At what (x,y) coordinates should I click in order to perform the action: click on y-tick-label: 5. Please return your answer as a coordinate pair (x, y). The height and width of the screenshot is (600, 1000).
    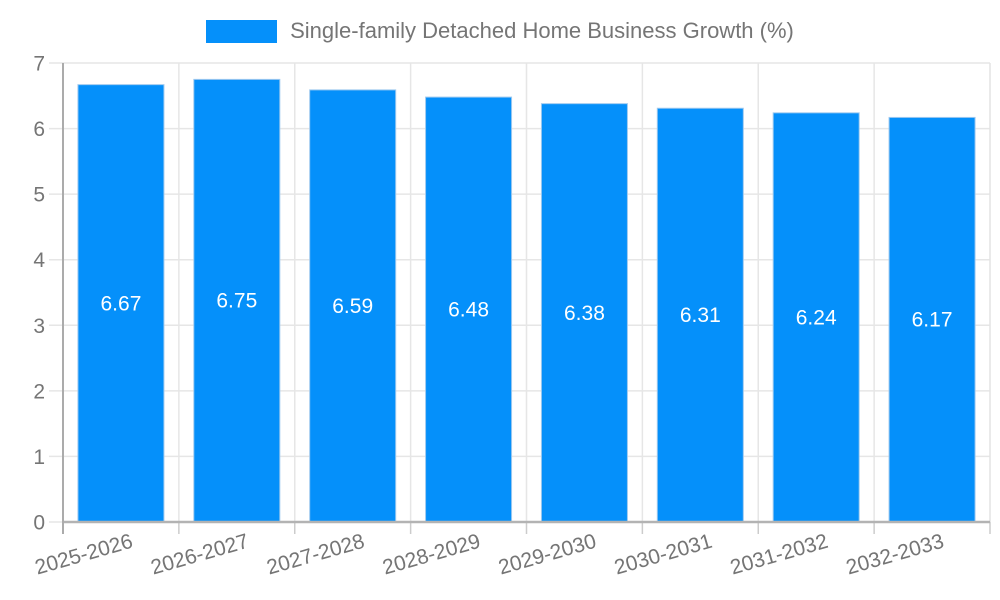
    Looking at the image, I should click on (39, 195).